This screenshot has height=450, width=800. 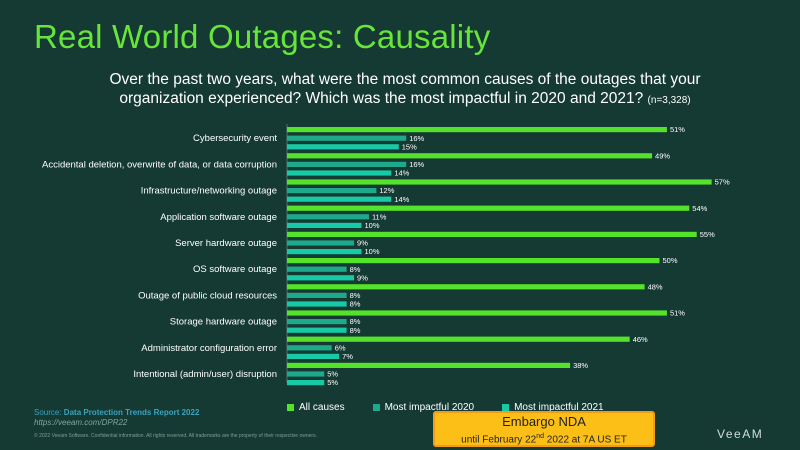 What do you see at coordinates (332, 191) in the screenshot?
I see `bar-impactful-2020-infrastructure-networking-outage` at bounding box center [332, 191].